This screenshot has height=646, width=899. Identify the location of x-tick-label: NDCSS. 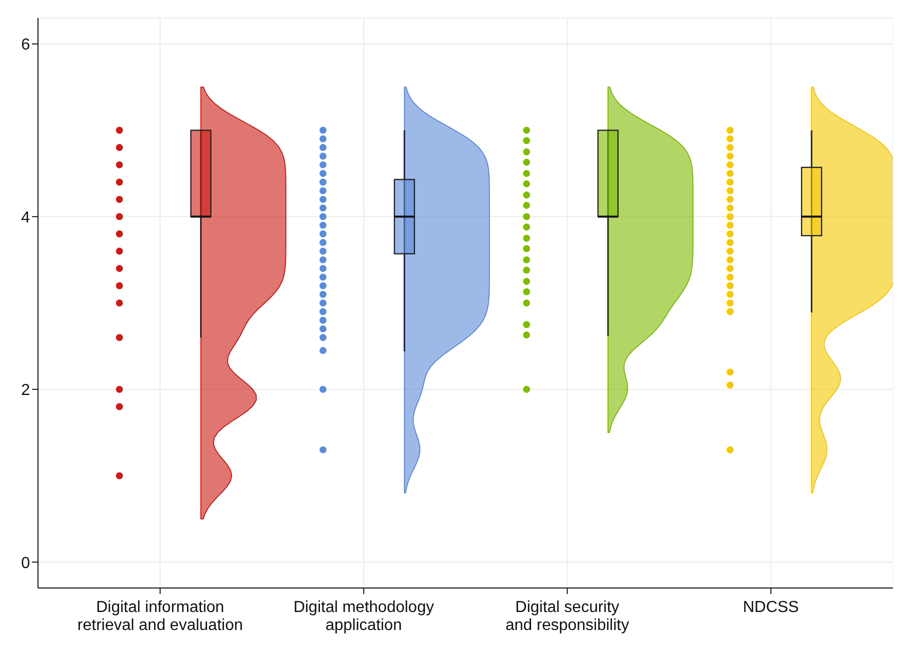
(770, 607).